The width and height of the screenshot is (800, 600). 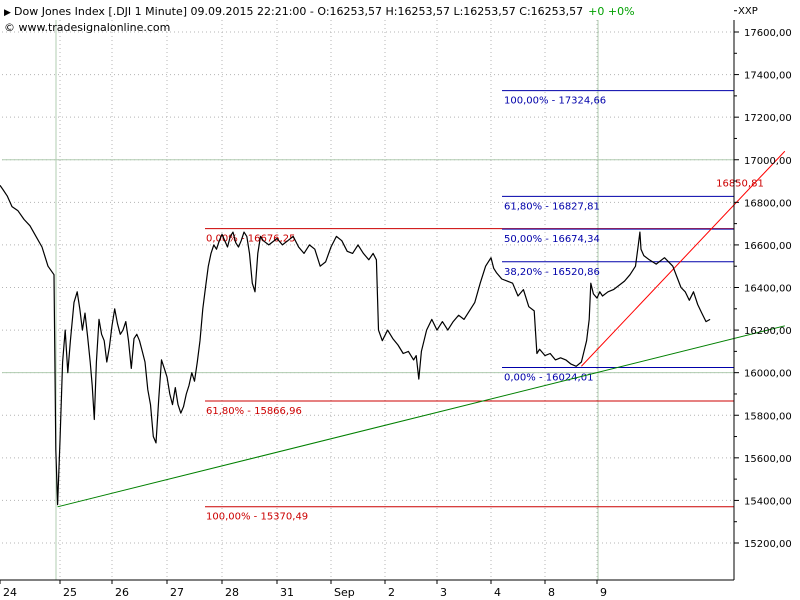 What do you see at coordinates (87, 27) in the screenshot?
I see `header-source: © www.tradesignalonline.com` at bounding box center [87, 27].